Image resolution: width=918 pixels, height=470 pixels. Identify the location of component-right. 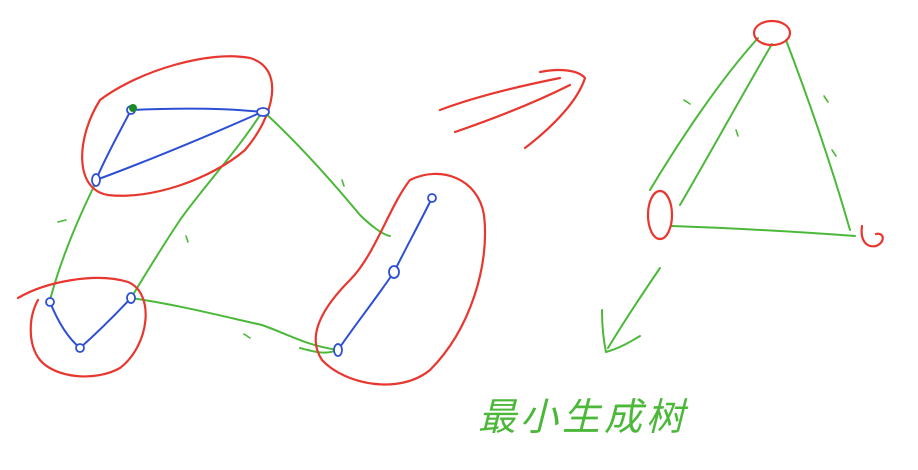
(400, 279).